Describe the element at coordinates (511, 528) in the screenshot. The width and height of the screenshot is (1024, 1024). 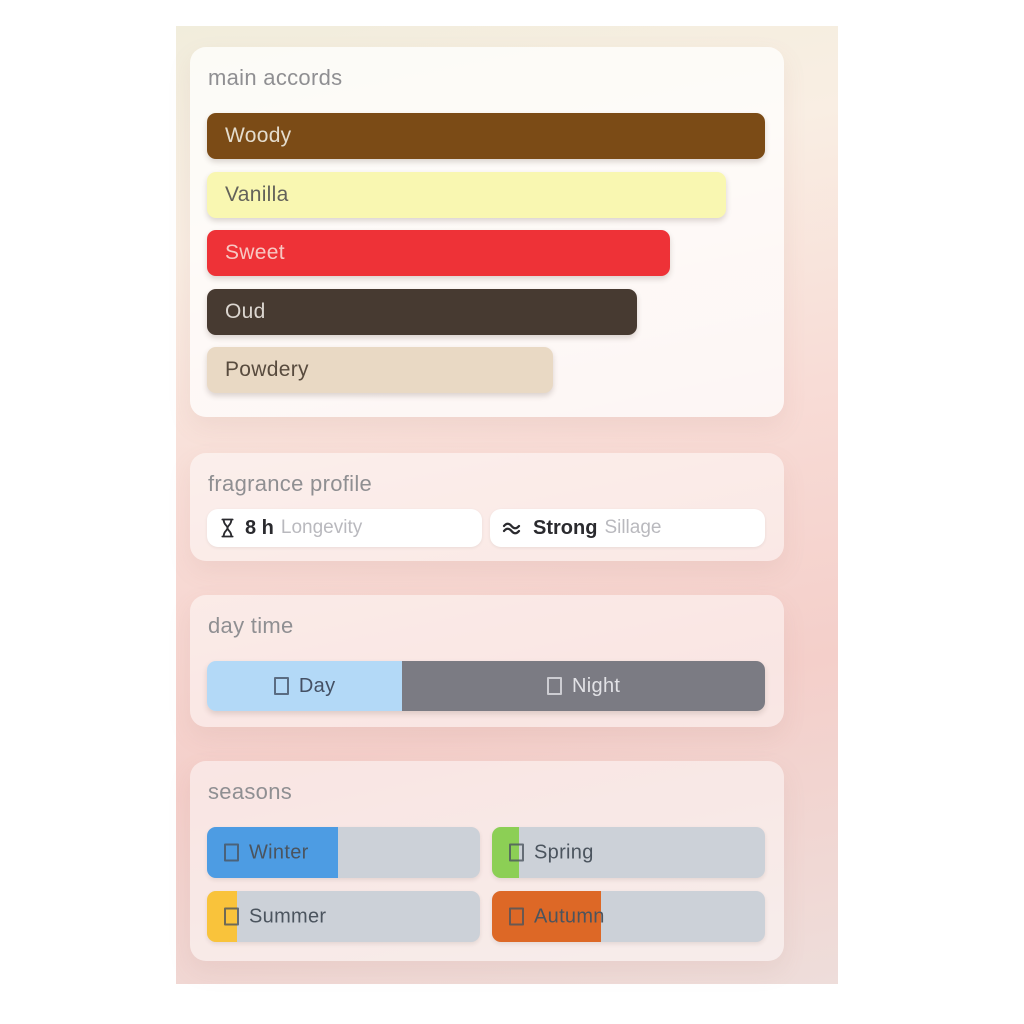
I see `waves-icon` at that location.